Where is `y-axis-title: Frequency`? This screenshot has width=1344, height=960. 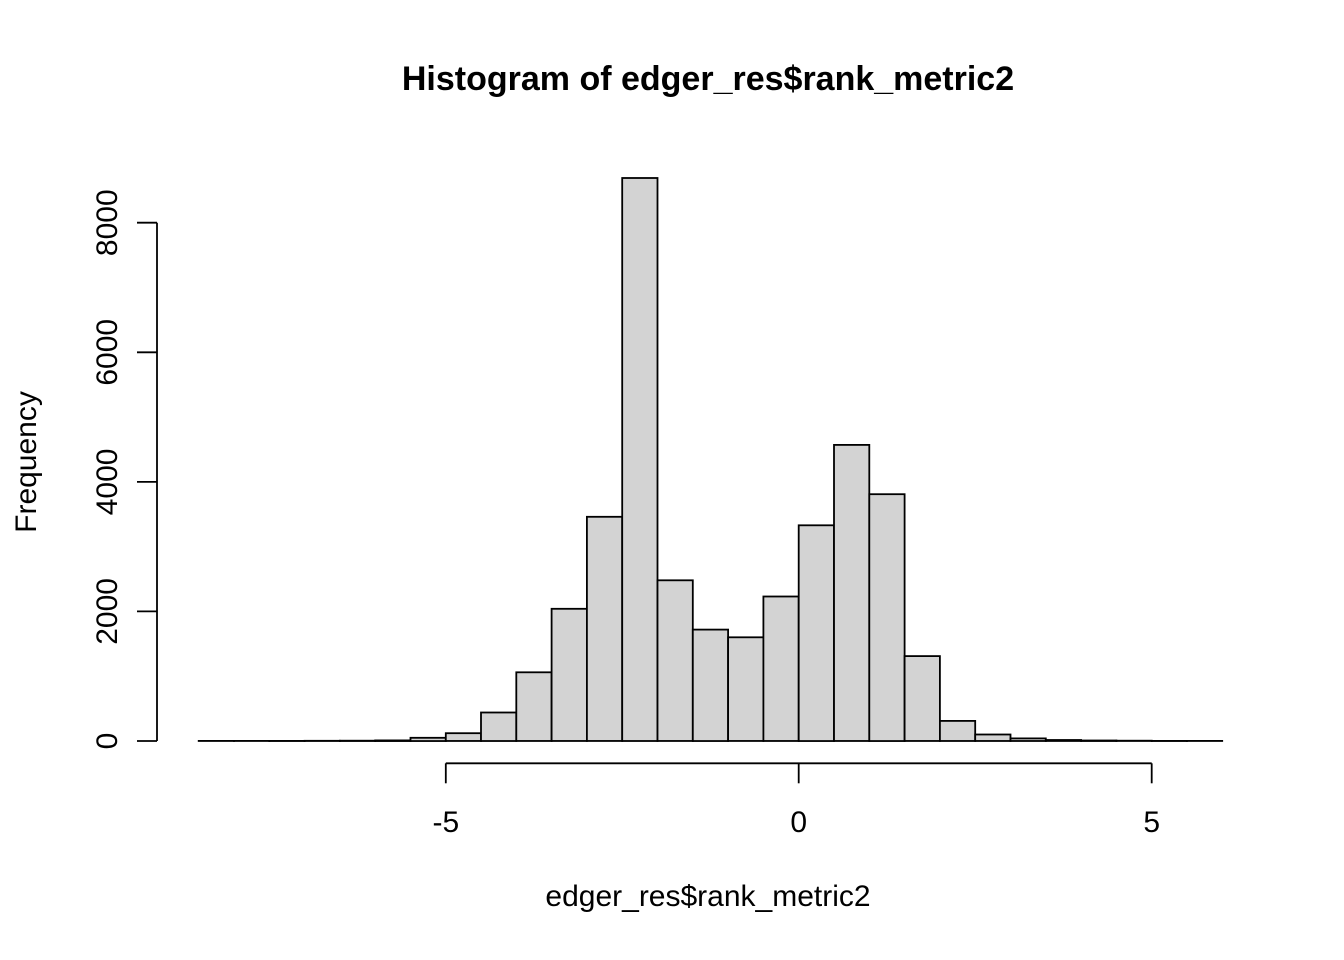
y-axis-title: Frequency is located at coordinates (26, 462).